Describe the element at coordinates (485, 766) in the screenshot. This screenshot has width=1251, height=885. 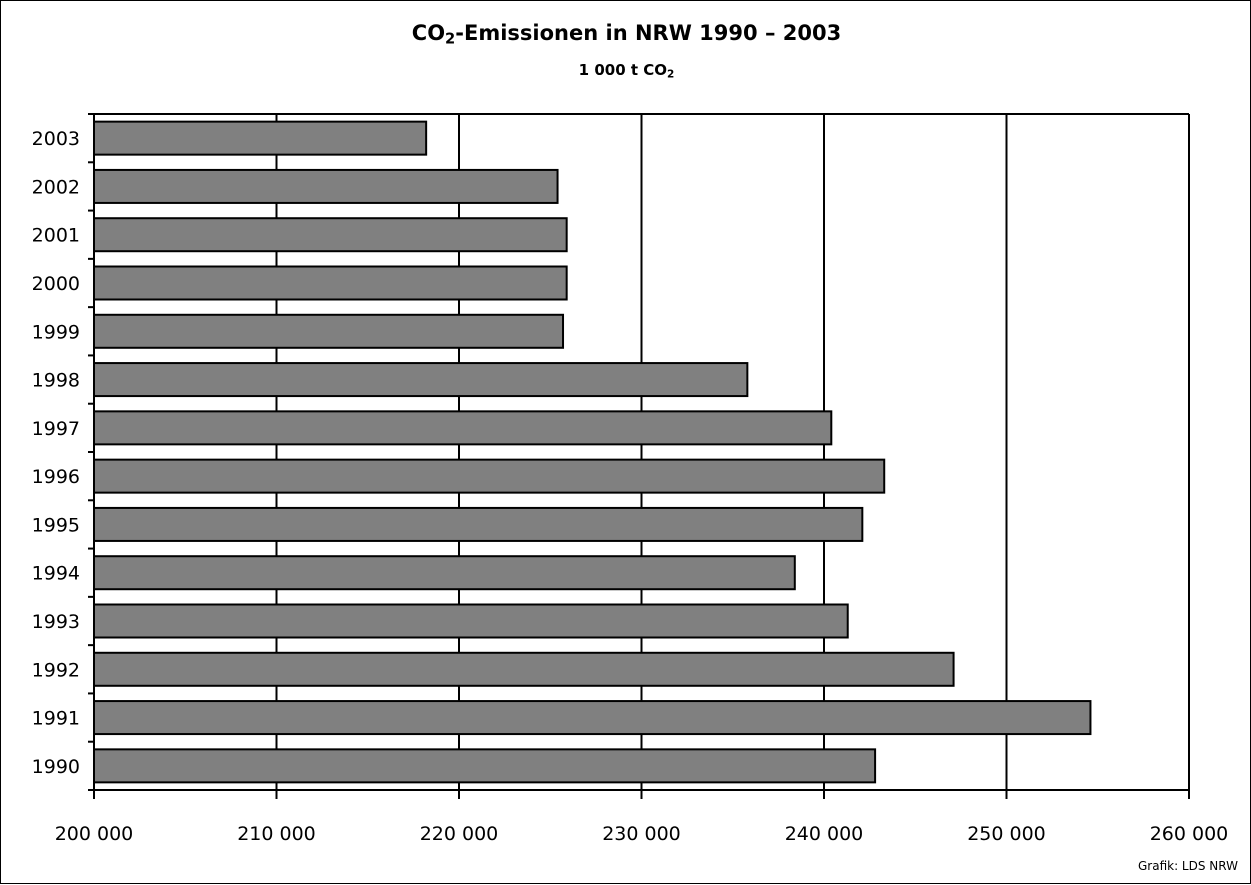
I see `bar-1990` at that location.